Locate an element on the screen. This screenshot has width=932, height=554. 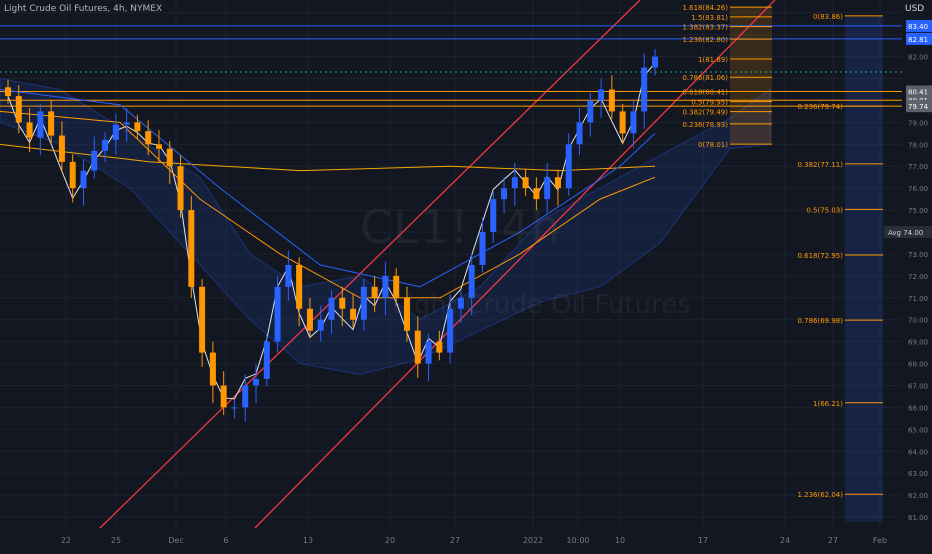
price-badge-label: 82.81 is located at coordinates (918, 40).